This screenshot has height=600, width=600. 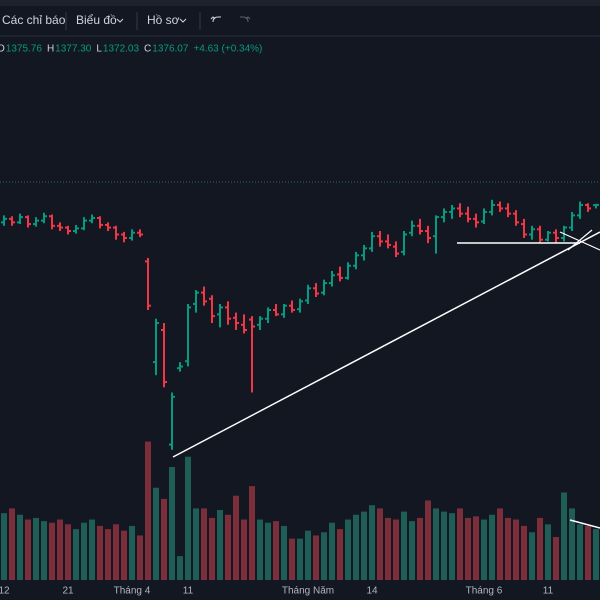 What do you see at coordinates (215, 19) in the screenshot?
I see `undo-icon` at bounding box center [215, 19].